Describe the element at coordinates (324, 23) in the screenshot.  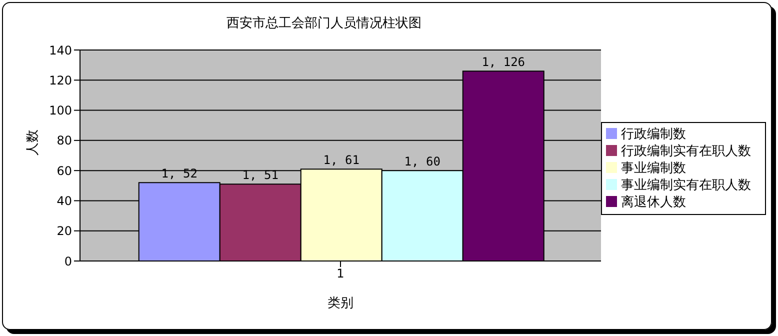
I see `chart-title: 西安市总工会部门人员情况柱状图` at that location.